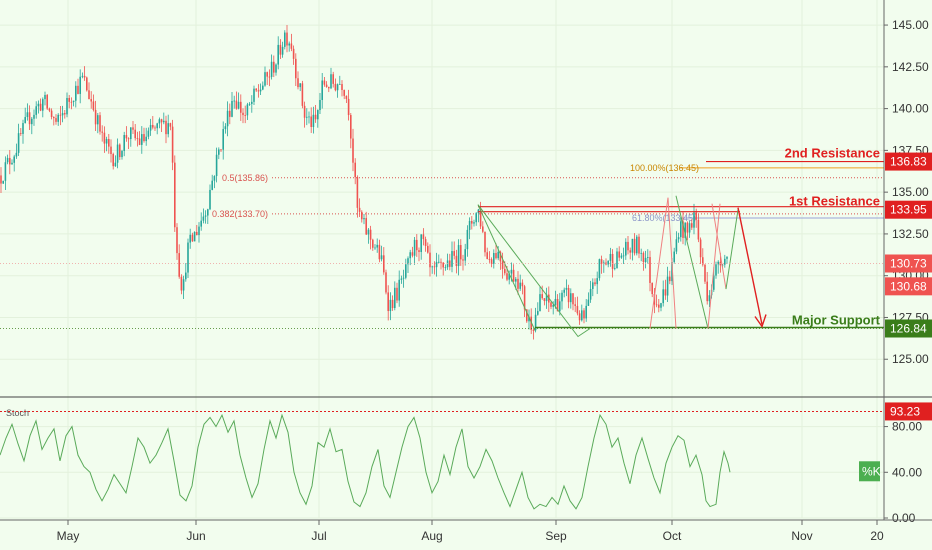 This screenshot has width=932, height=550. Describe the element at coordinates (908, 411) in the screenshot. I see `stoch-level-tag-bg` at that location.